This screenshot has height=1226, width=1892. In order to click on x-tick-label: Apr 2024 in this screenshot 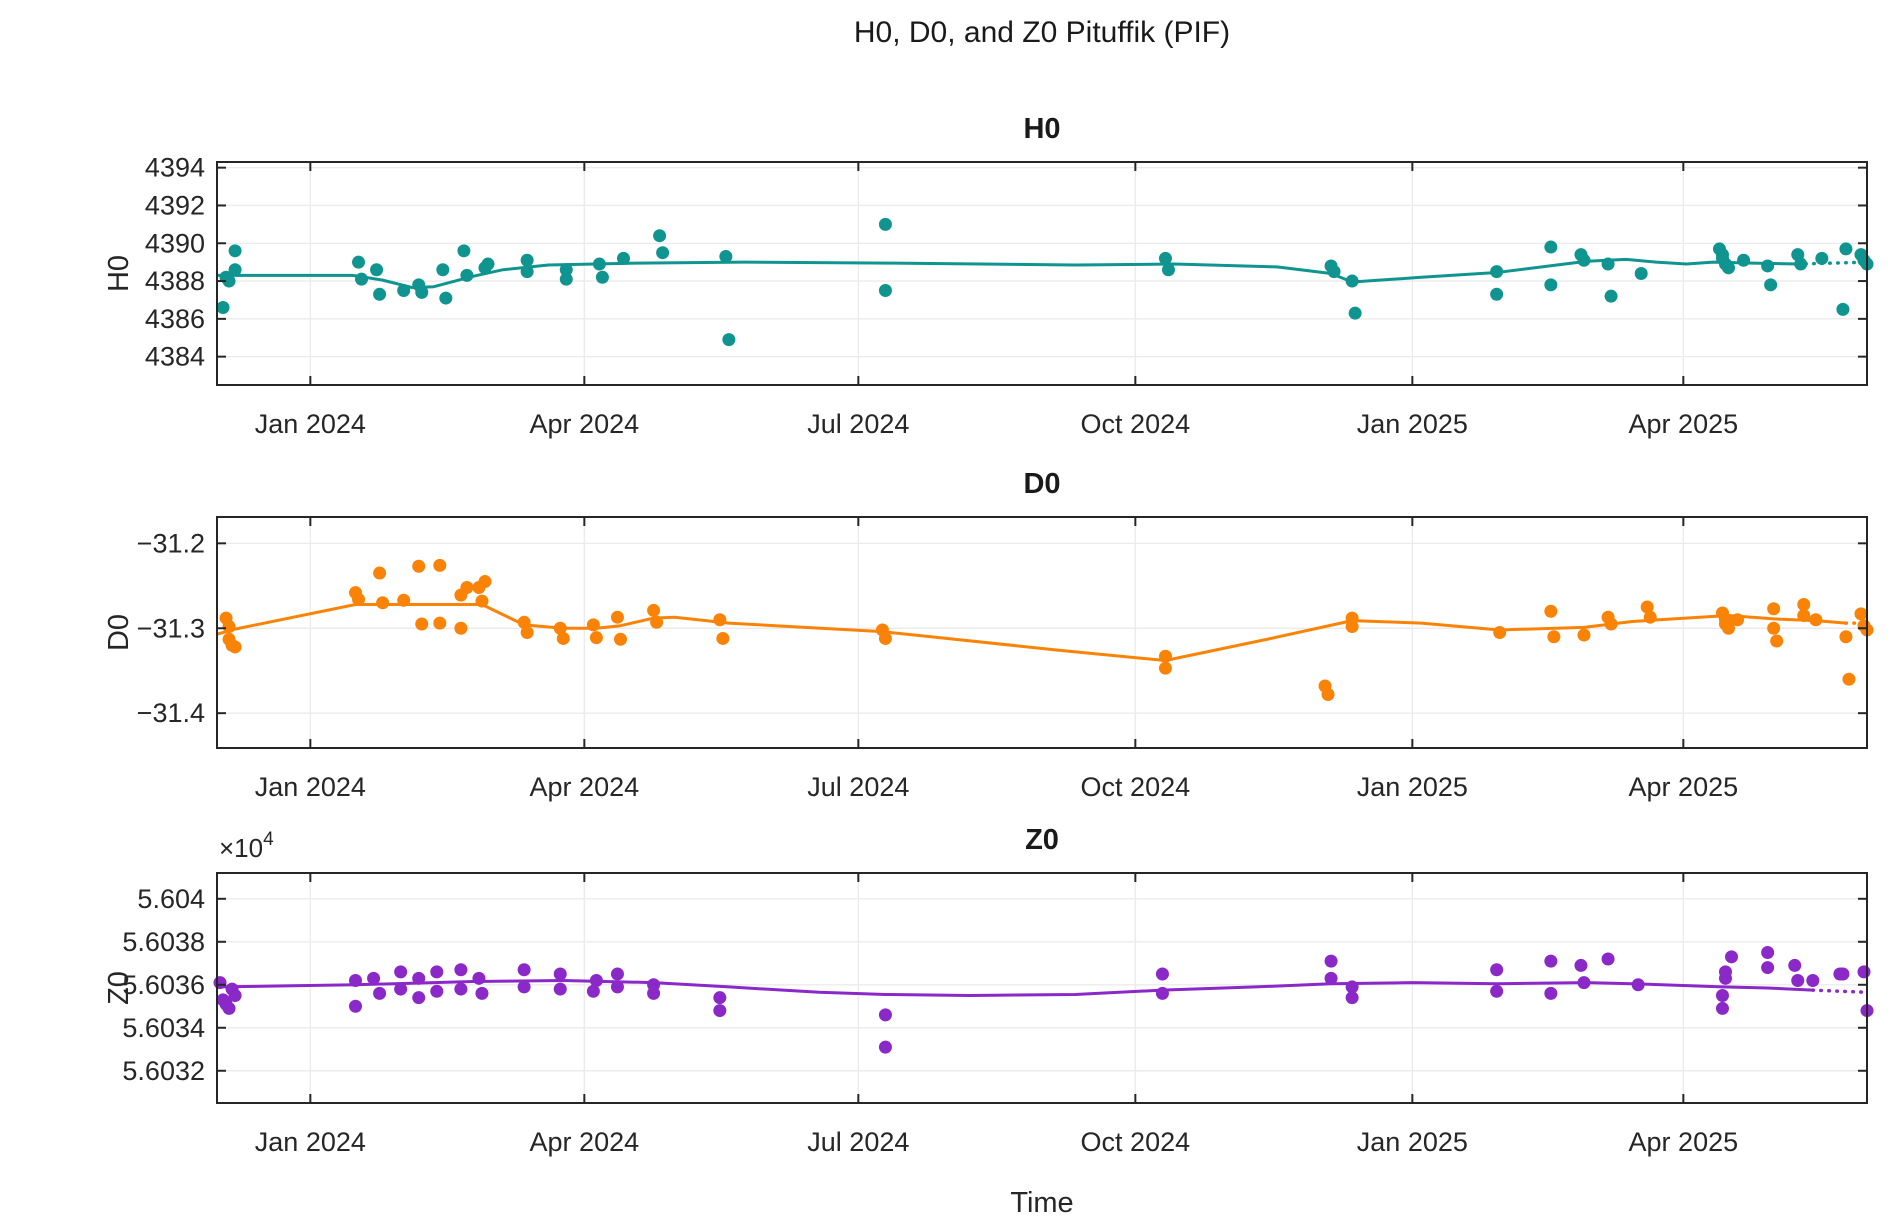, I will do `click(585, 424)`.